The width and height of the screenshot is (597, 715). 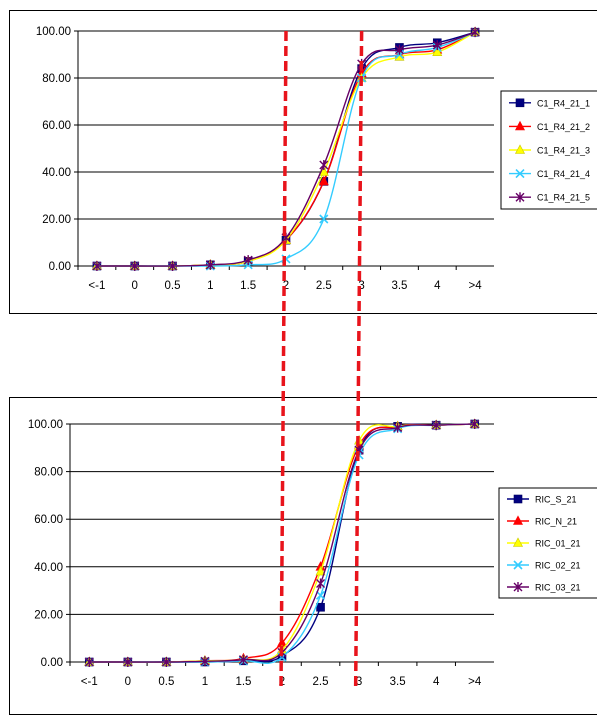 What do you see at coordinates (56, 79) in the screenshot?
I see `top-y-tick-label: 80.00` at bounding box center [56, 79].